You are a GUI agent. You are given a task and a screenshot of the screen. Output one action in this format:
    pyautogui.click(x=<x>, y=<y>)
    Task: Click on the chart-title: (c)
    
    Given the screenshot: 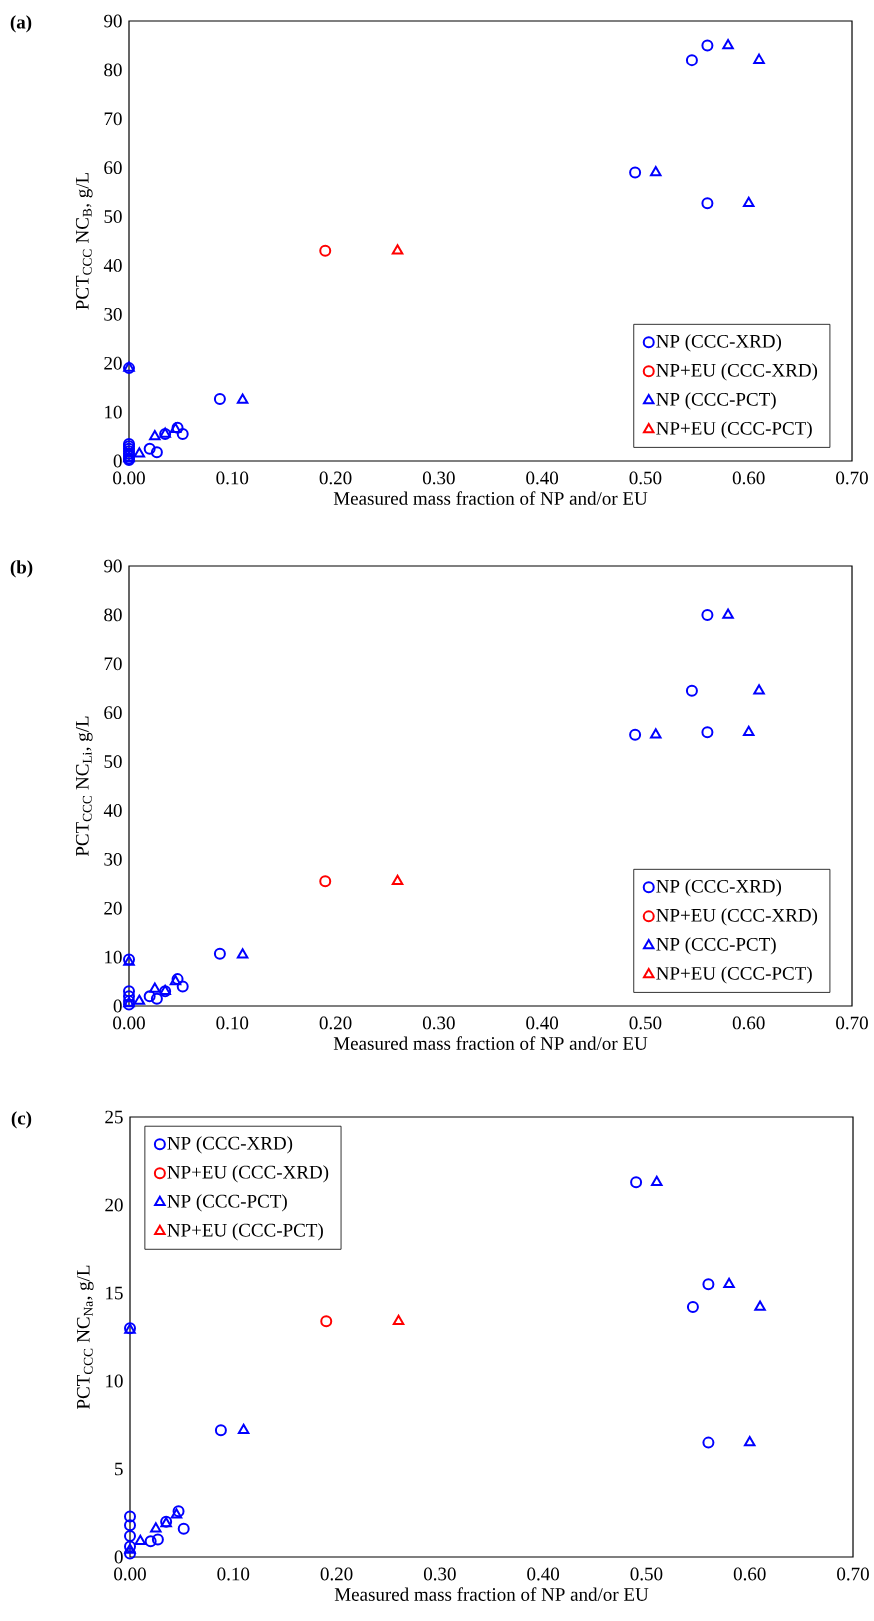 What is the action you would take?
    pyautogui.click(x=21, y=1120)
    